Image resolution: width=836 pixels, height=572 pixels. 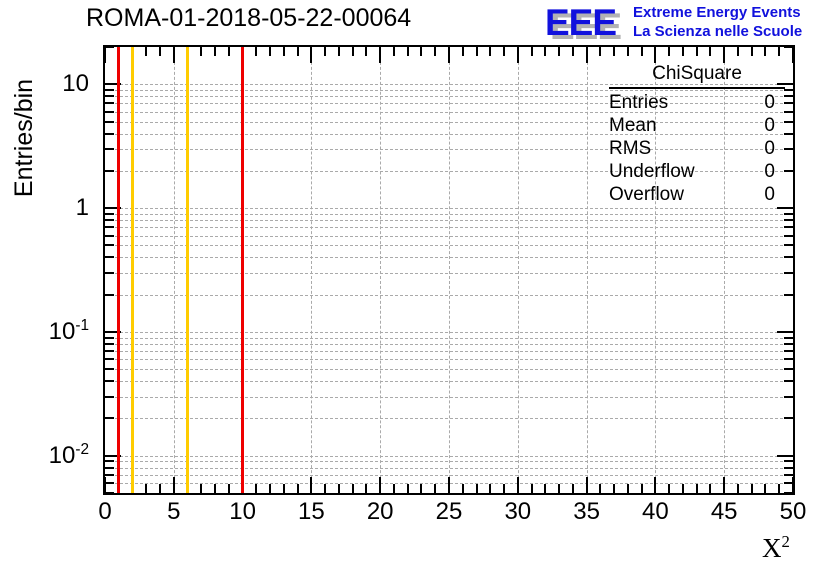 I want to click on marker-line-threshold-high-red, so click(x=243, y=270).